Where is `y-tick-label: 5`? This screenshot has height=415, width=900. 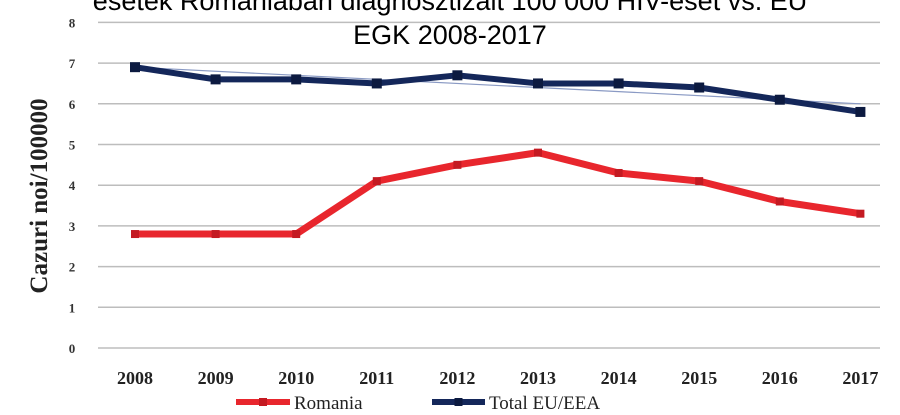
y-tick-label: 5 is located at coordinates (72, 145).